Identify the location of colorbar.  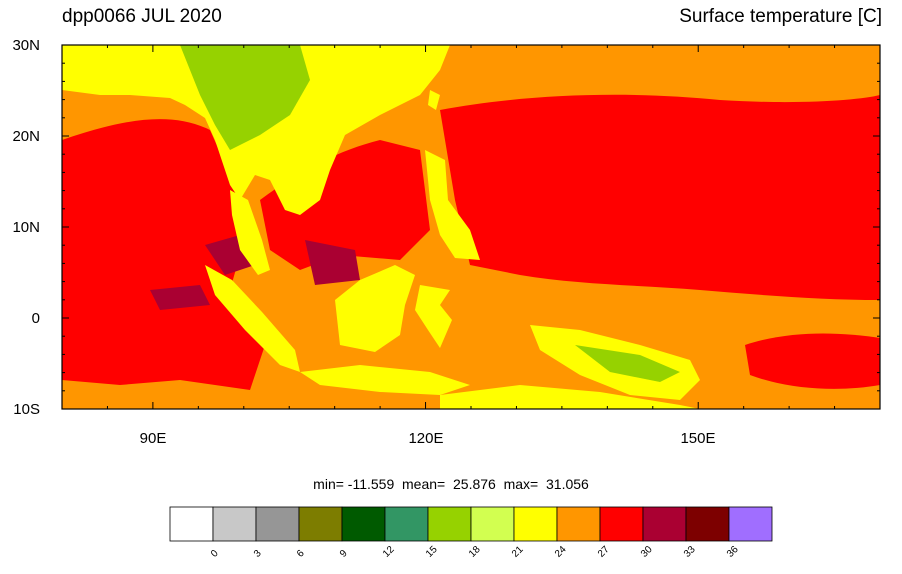
(471, 524).